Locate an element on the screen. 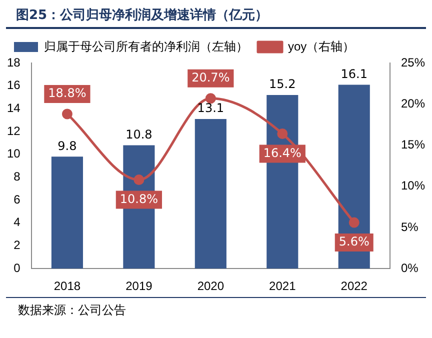 This screenshot has height=338, width=432. chart-title: 图25：公司归母净利润及增速详情（亿元） is located at coordinates (216, 14).